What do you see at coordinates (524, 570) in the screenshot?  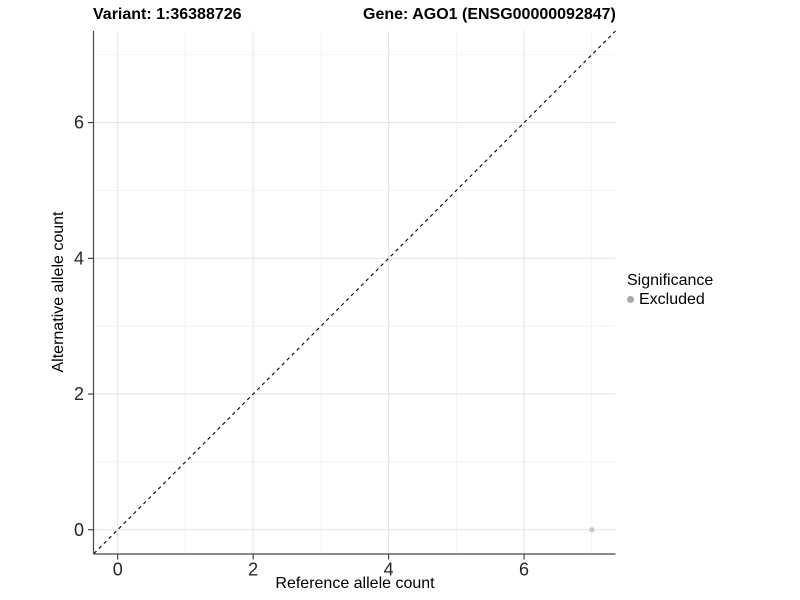 I see `x-tick-label: 6` at bounding box center [524, 570].